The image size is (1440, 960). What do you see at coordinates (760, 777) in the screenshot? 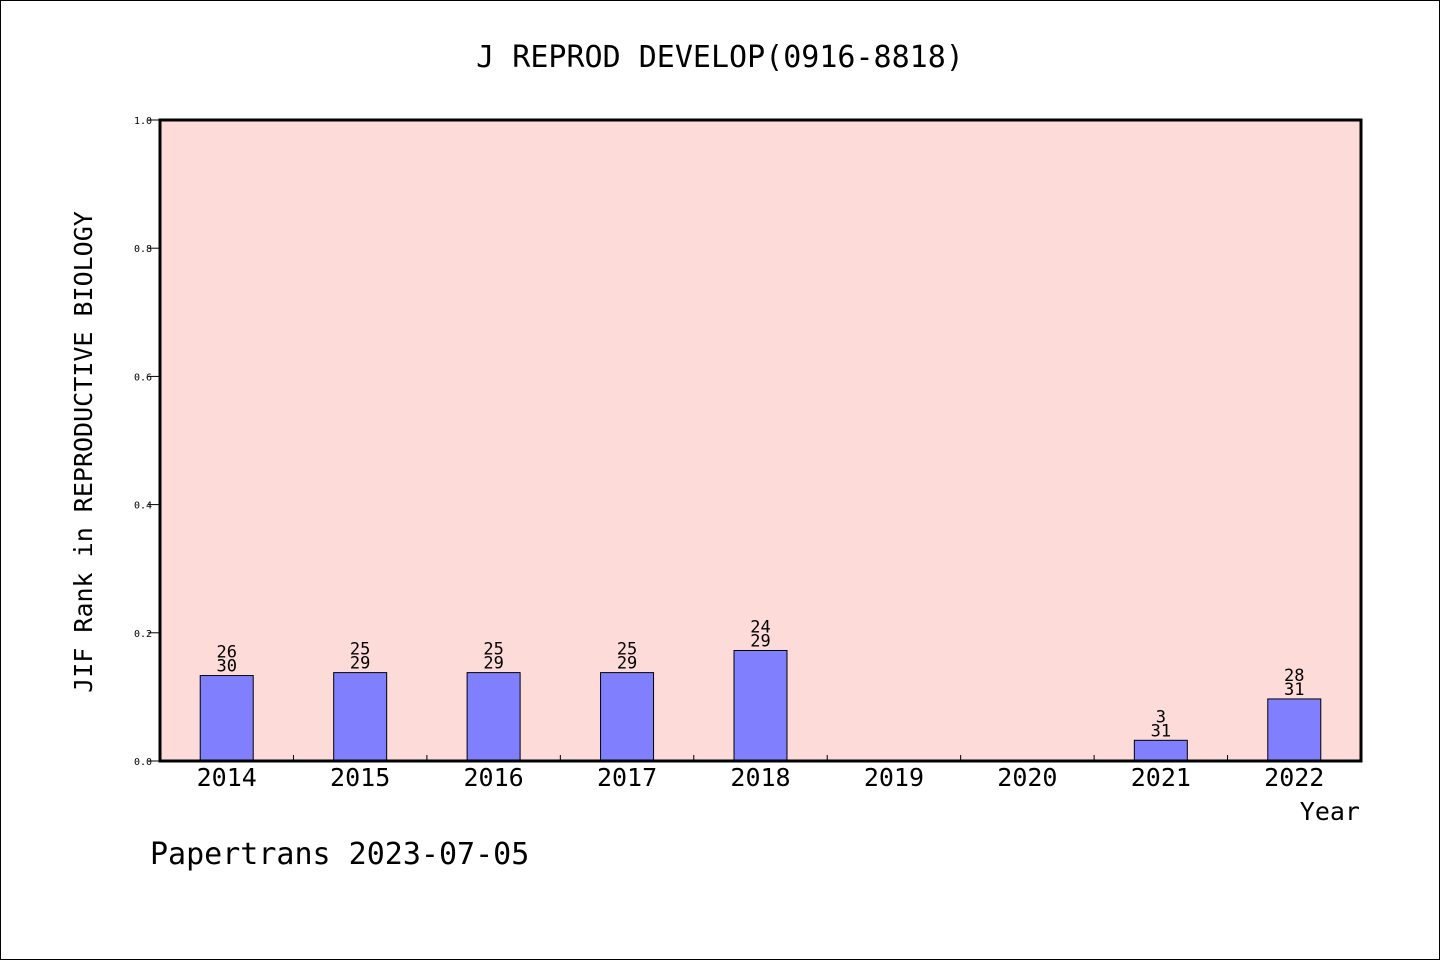
I see `x-tick-label: 2018` at bounding box center [760, 777].